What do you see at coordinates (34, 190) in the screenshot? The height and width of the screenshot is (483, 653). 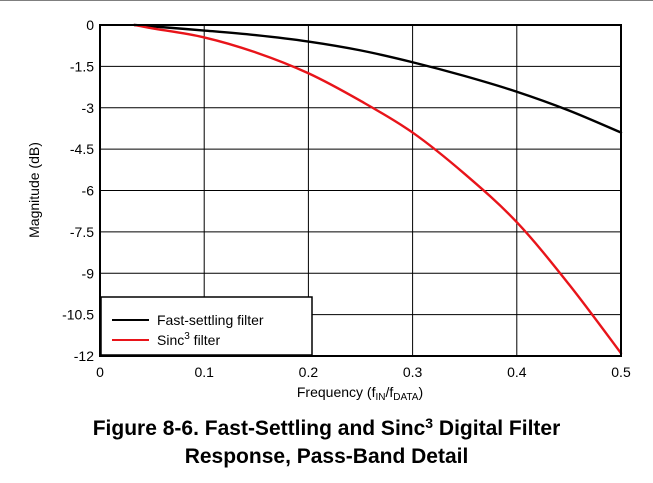 I see `y-axis-title: Magnitude (dB)` at bounding box center [34, 190].